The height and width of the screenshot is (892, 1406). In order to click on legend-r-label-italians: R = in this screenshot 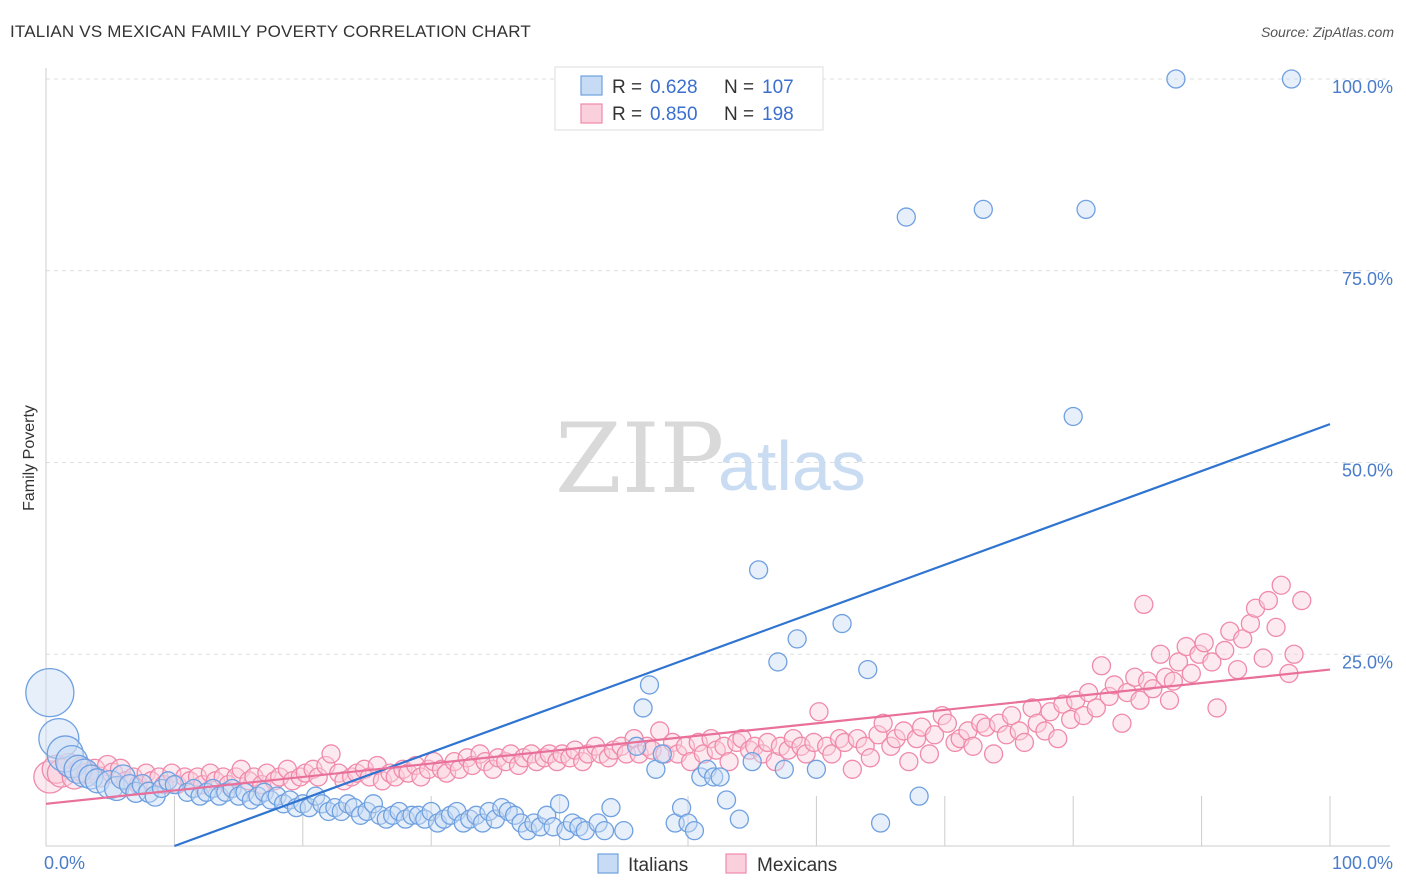, I will do `click(627, 87)`.